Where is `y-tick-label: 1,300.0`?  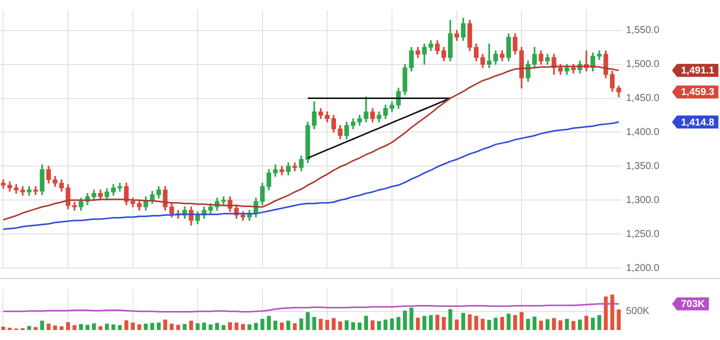
y-tick-label: 1,300.0 is located at coordinates (643, 200).